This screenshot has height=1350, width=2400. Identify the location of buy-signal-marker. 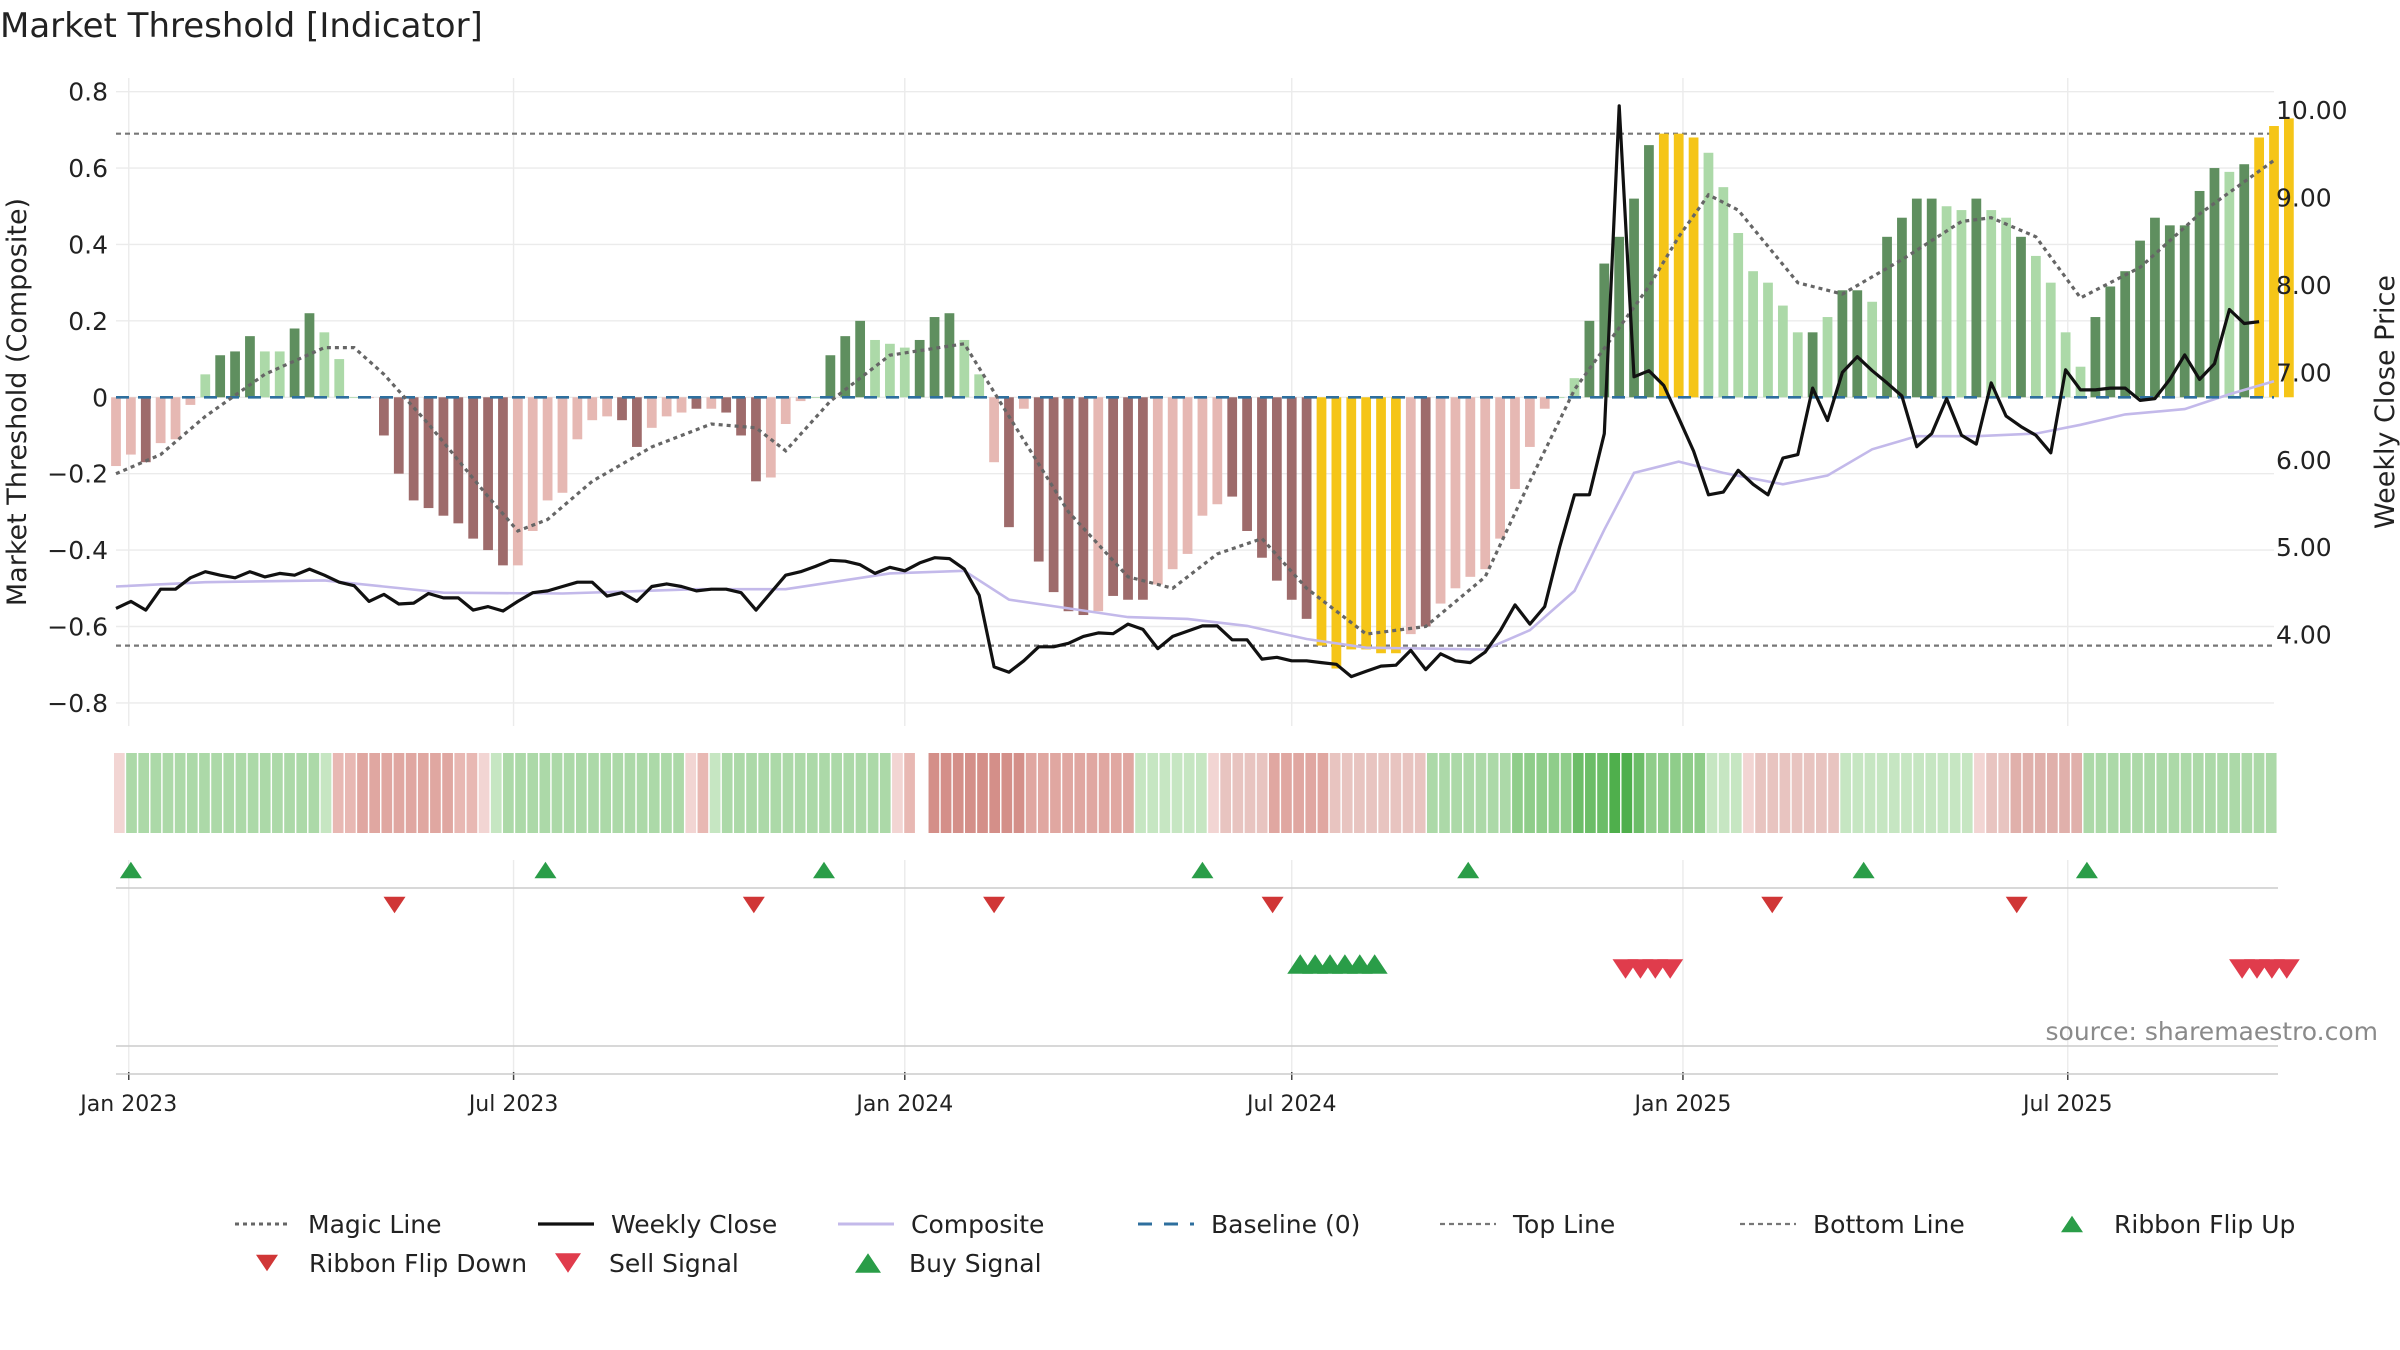
(1374, 964).